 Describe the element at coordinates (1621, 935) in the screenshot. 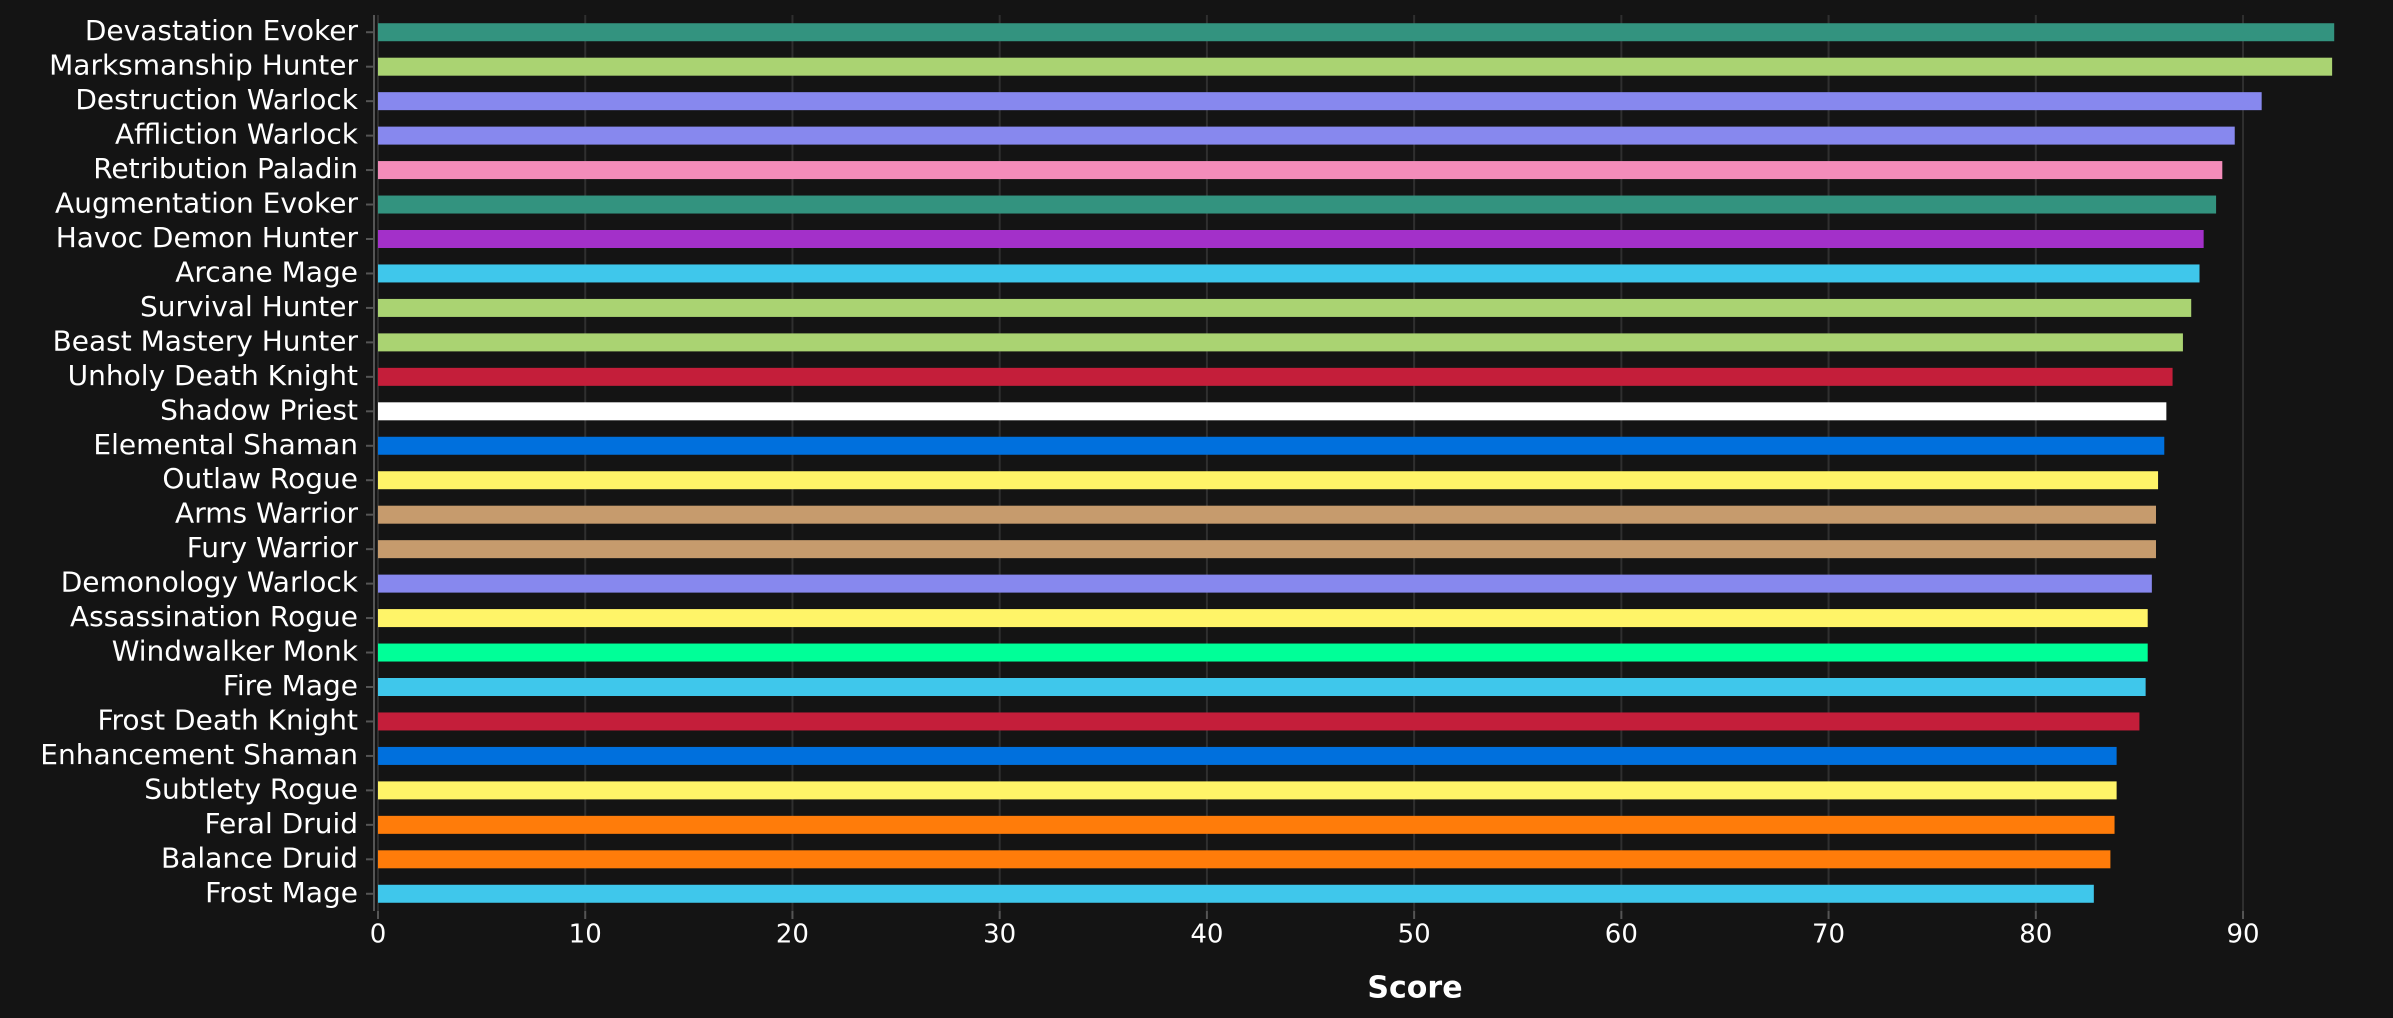

I see `x-tick-label: 60` at that location.